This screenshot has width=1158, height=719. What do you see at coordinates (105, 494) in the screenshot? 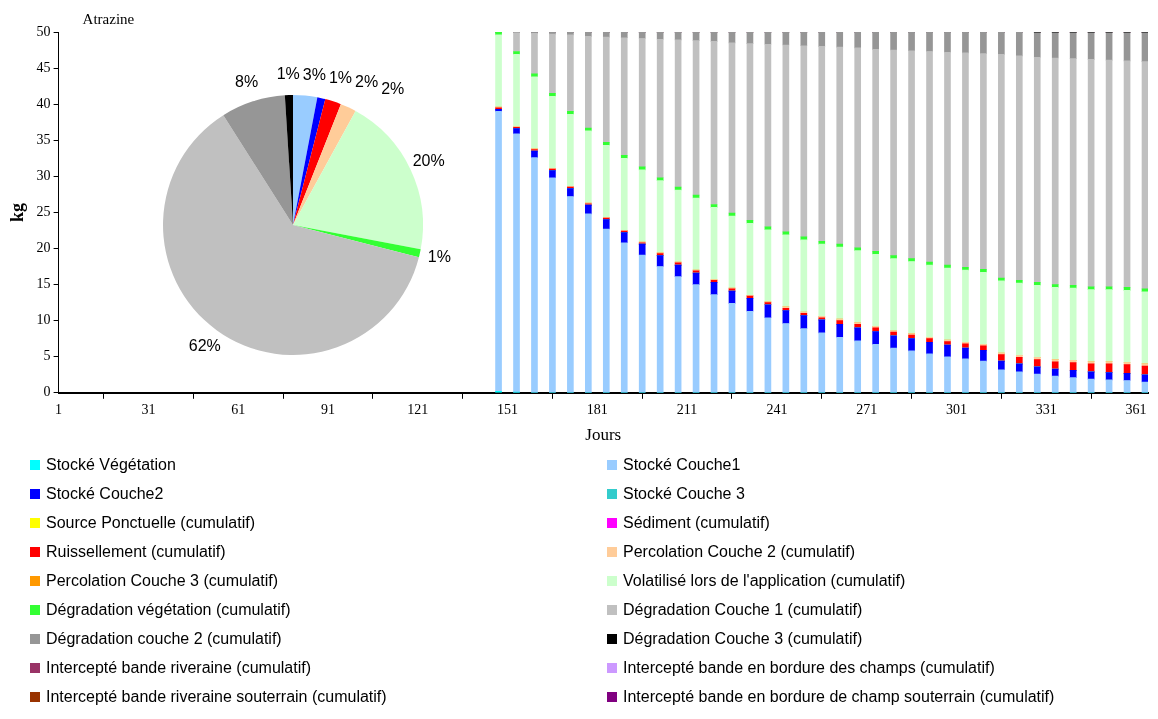
I see `legend-label: Stocké Couche2` at bounding box center [105, 494].